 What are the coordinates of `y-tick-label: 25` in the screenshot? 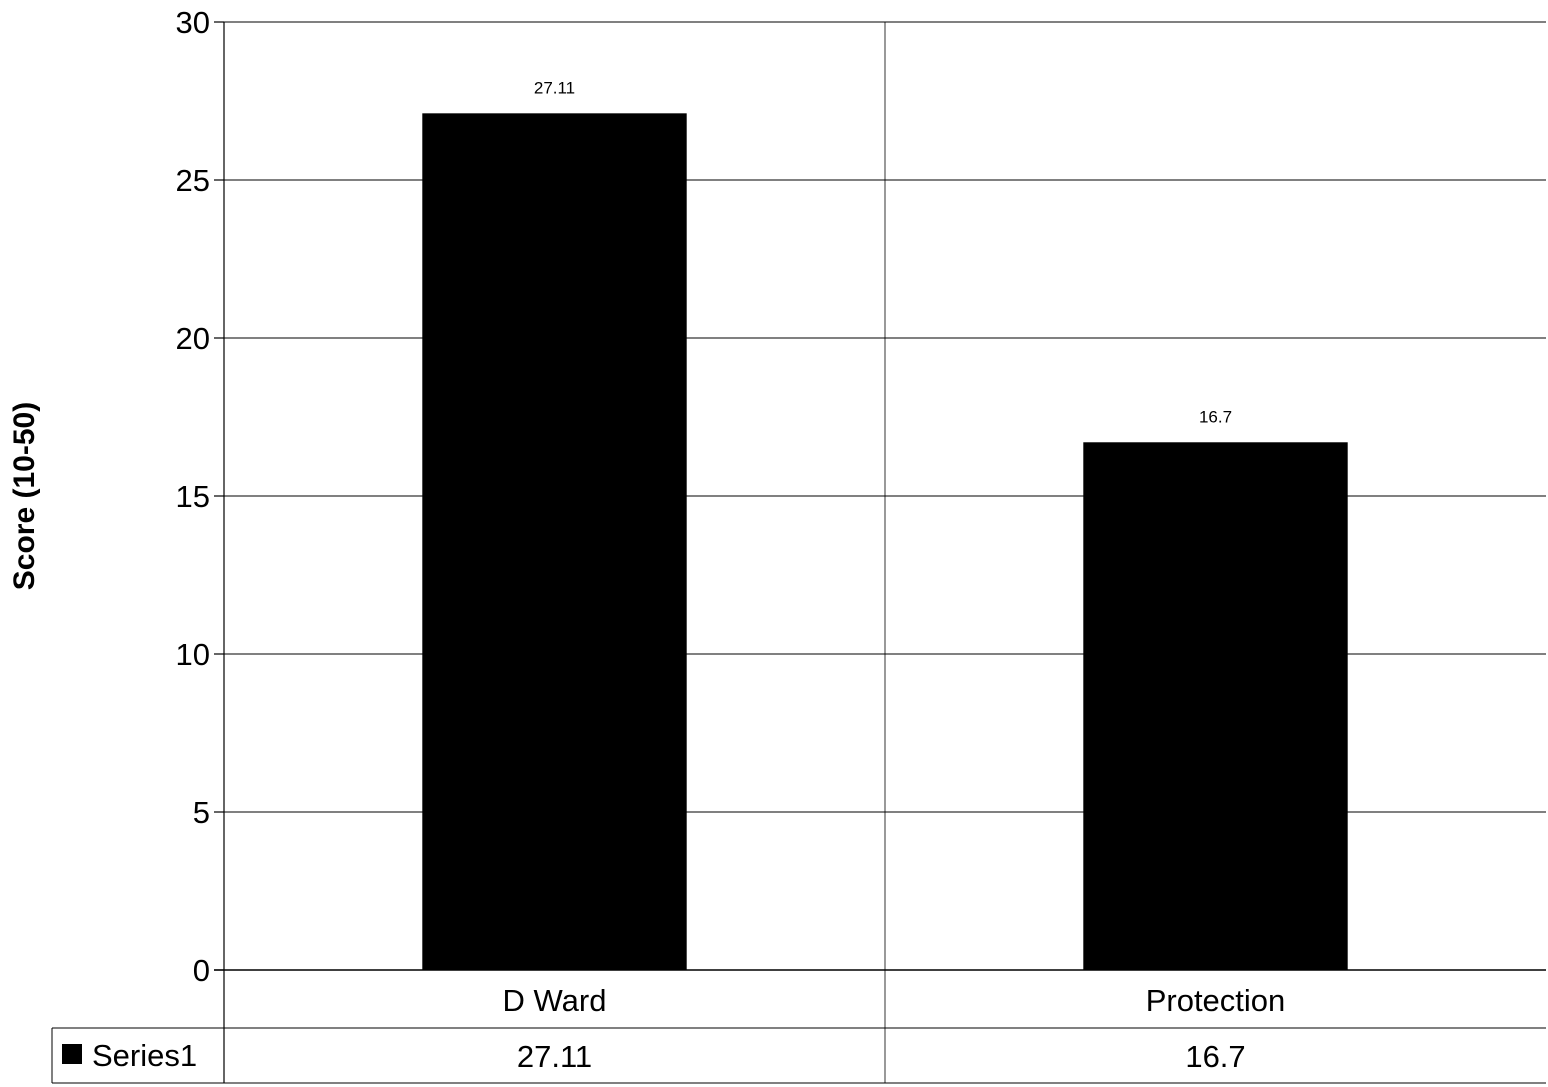 It's located at (193, 180).